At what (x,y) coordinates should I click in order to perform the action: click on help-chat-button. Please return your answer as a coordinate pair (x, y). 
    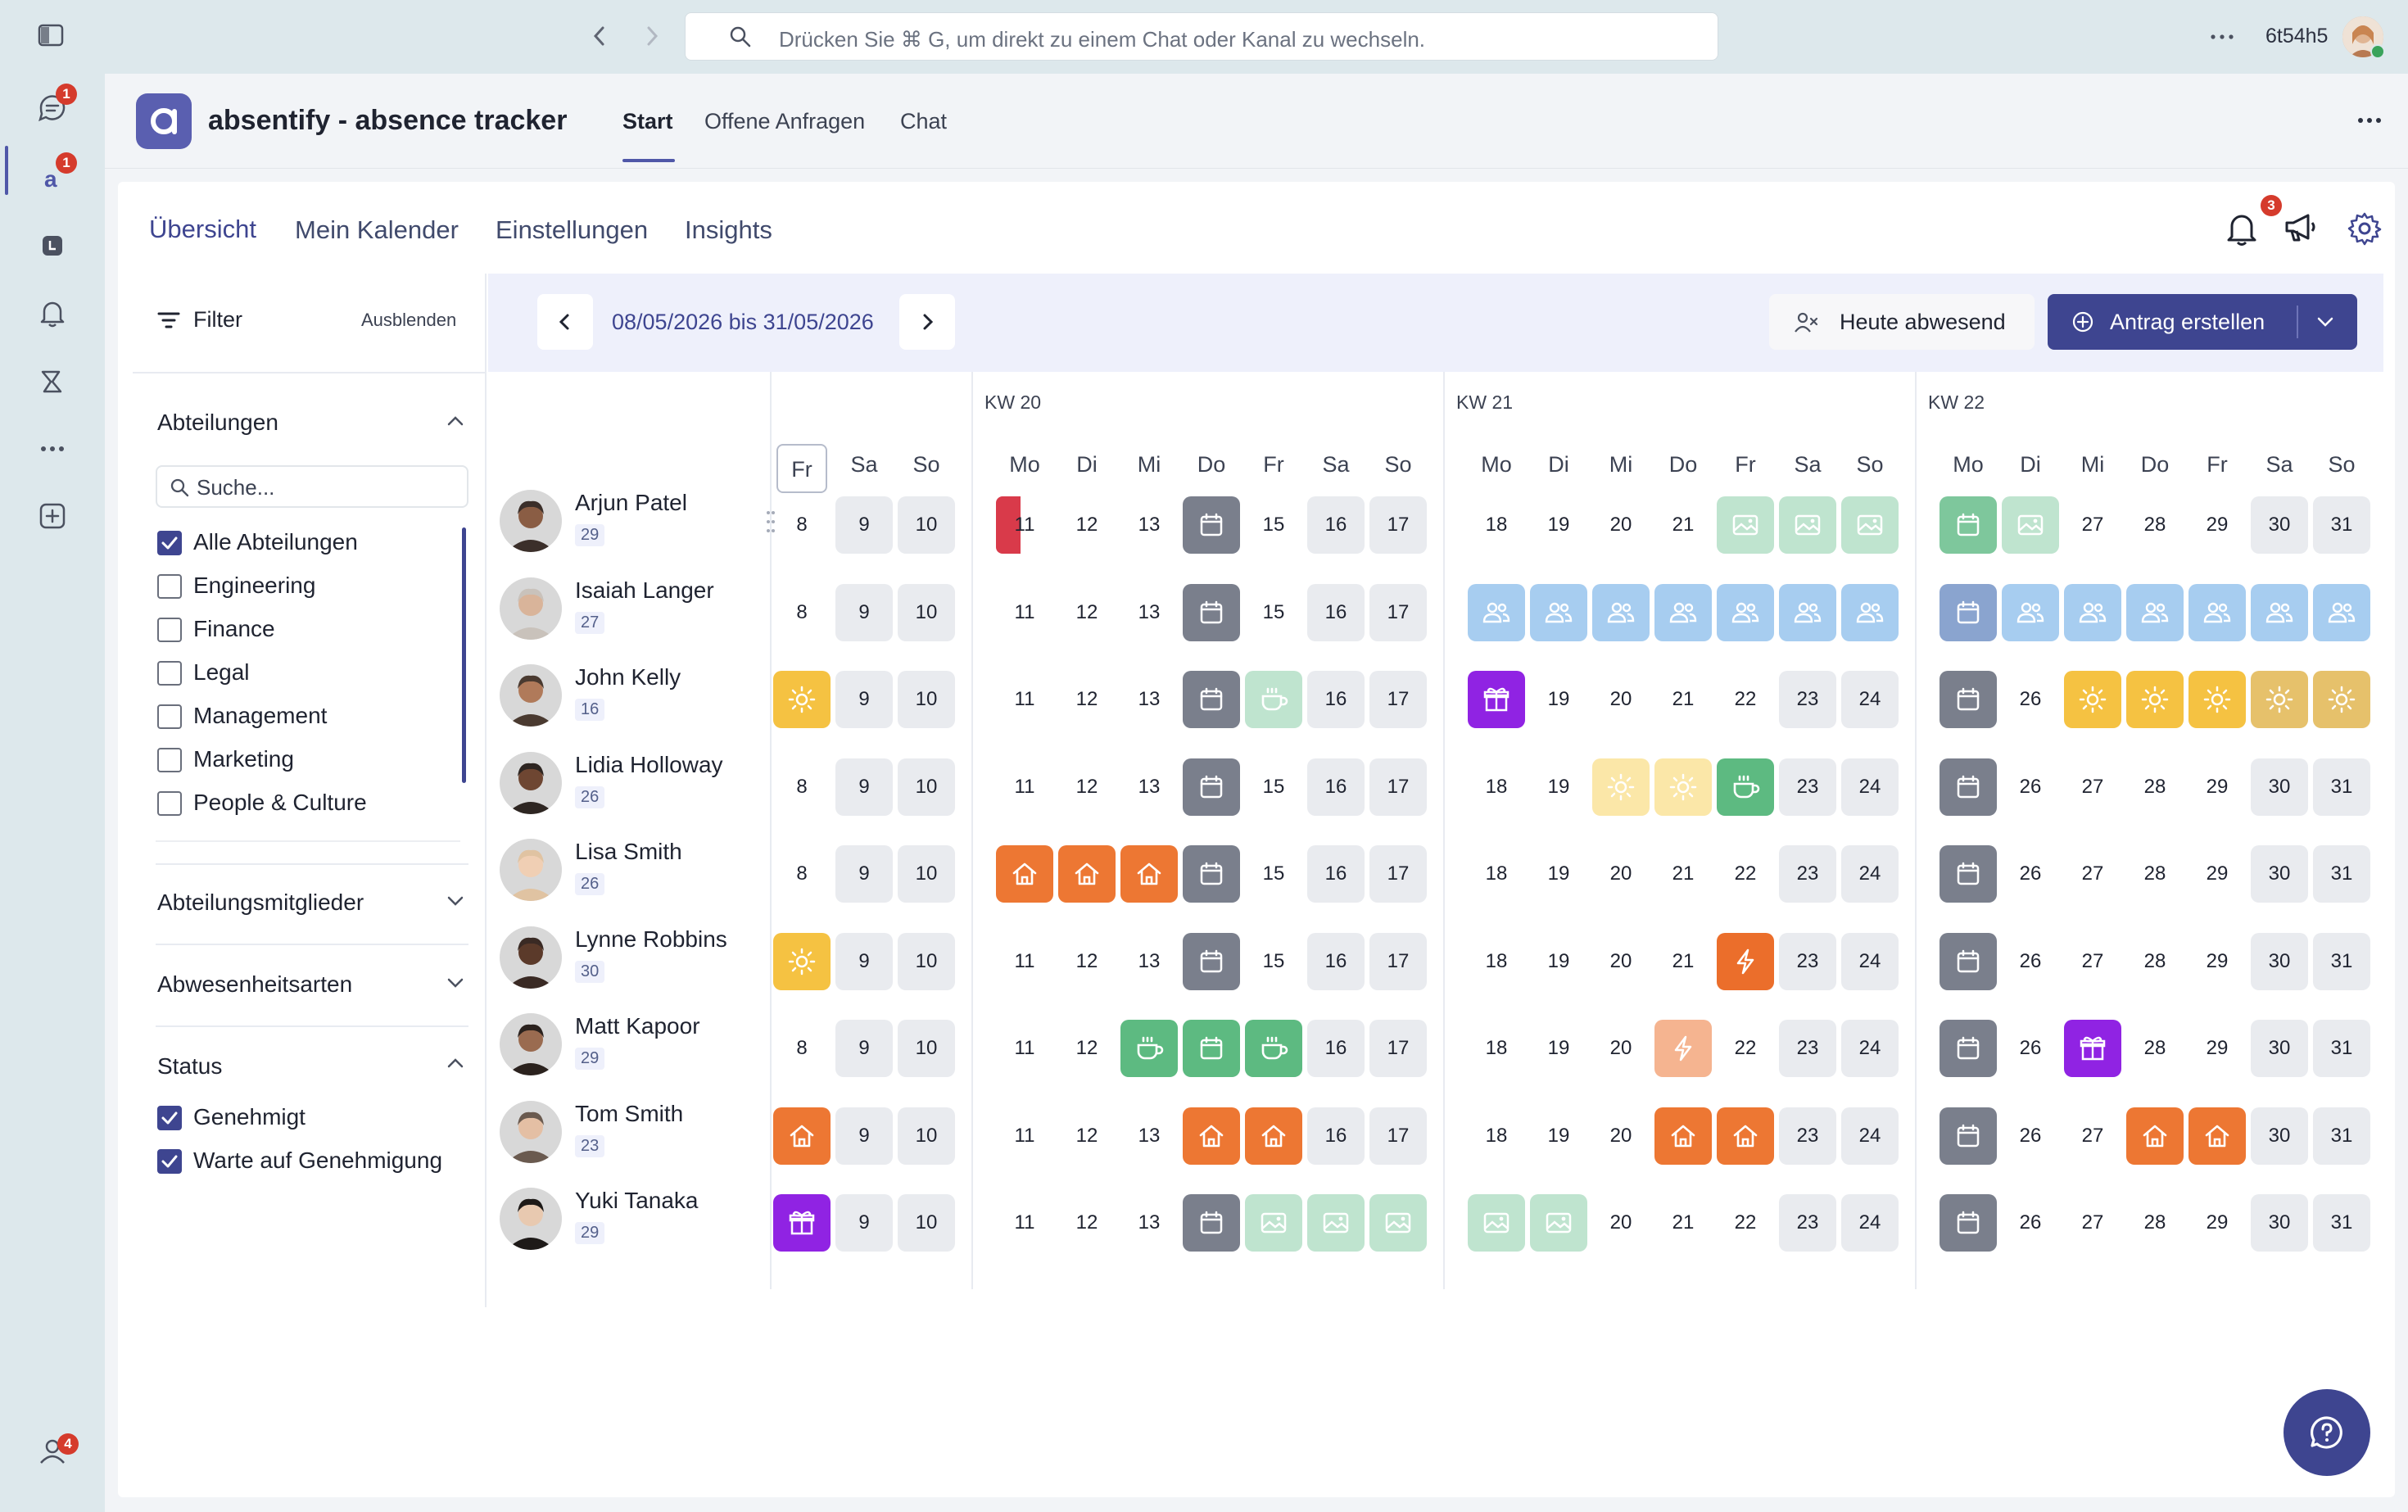
    Looking at the image, I should click on (2327, 1432).